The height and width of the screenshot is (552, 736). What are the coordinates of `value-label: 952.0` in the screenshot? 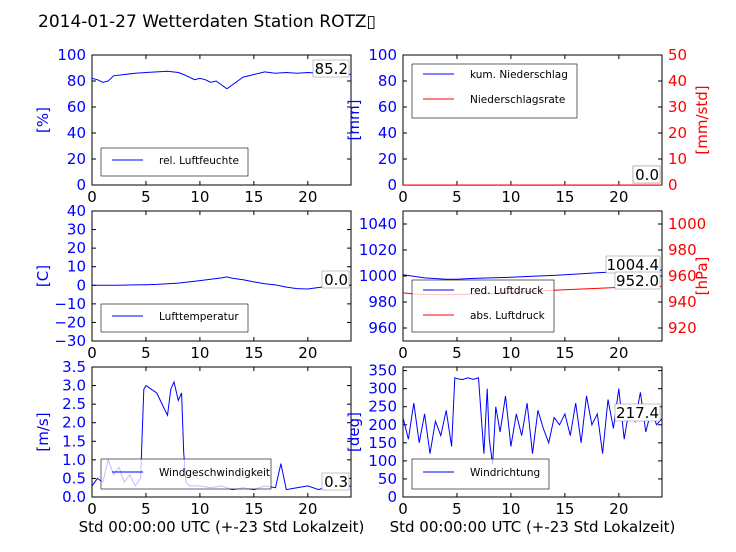 It's located at (637, 281).